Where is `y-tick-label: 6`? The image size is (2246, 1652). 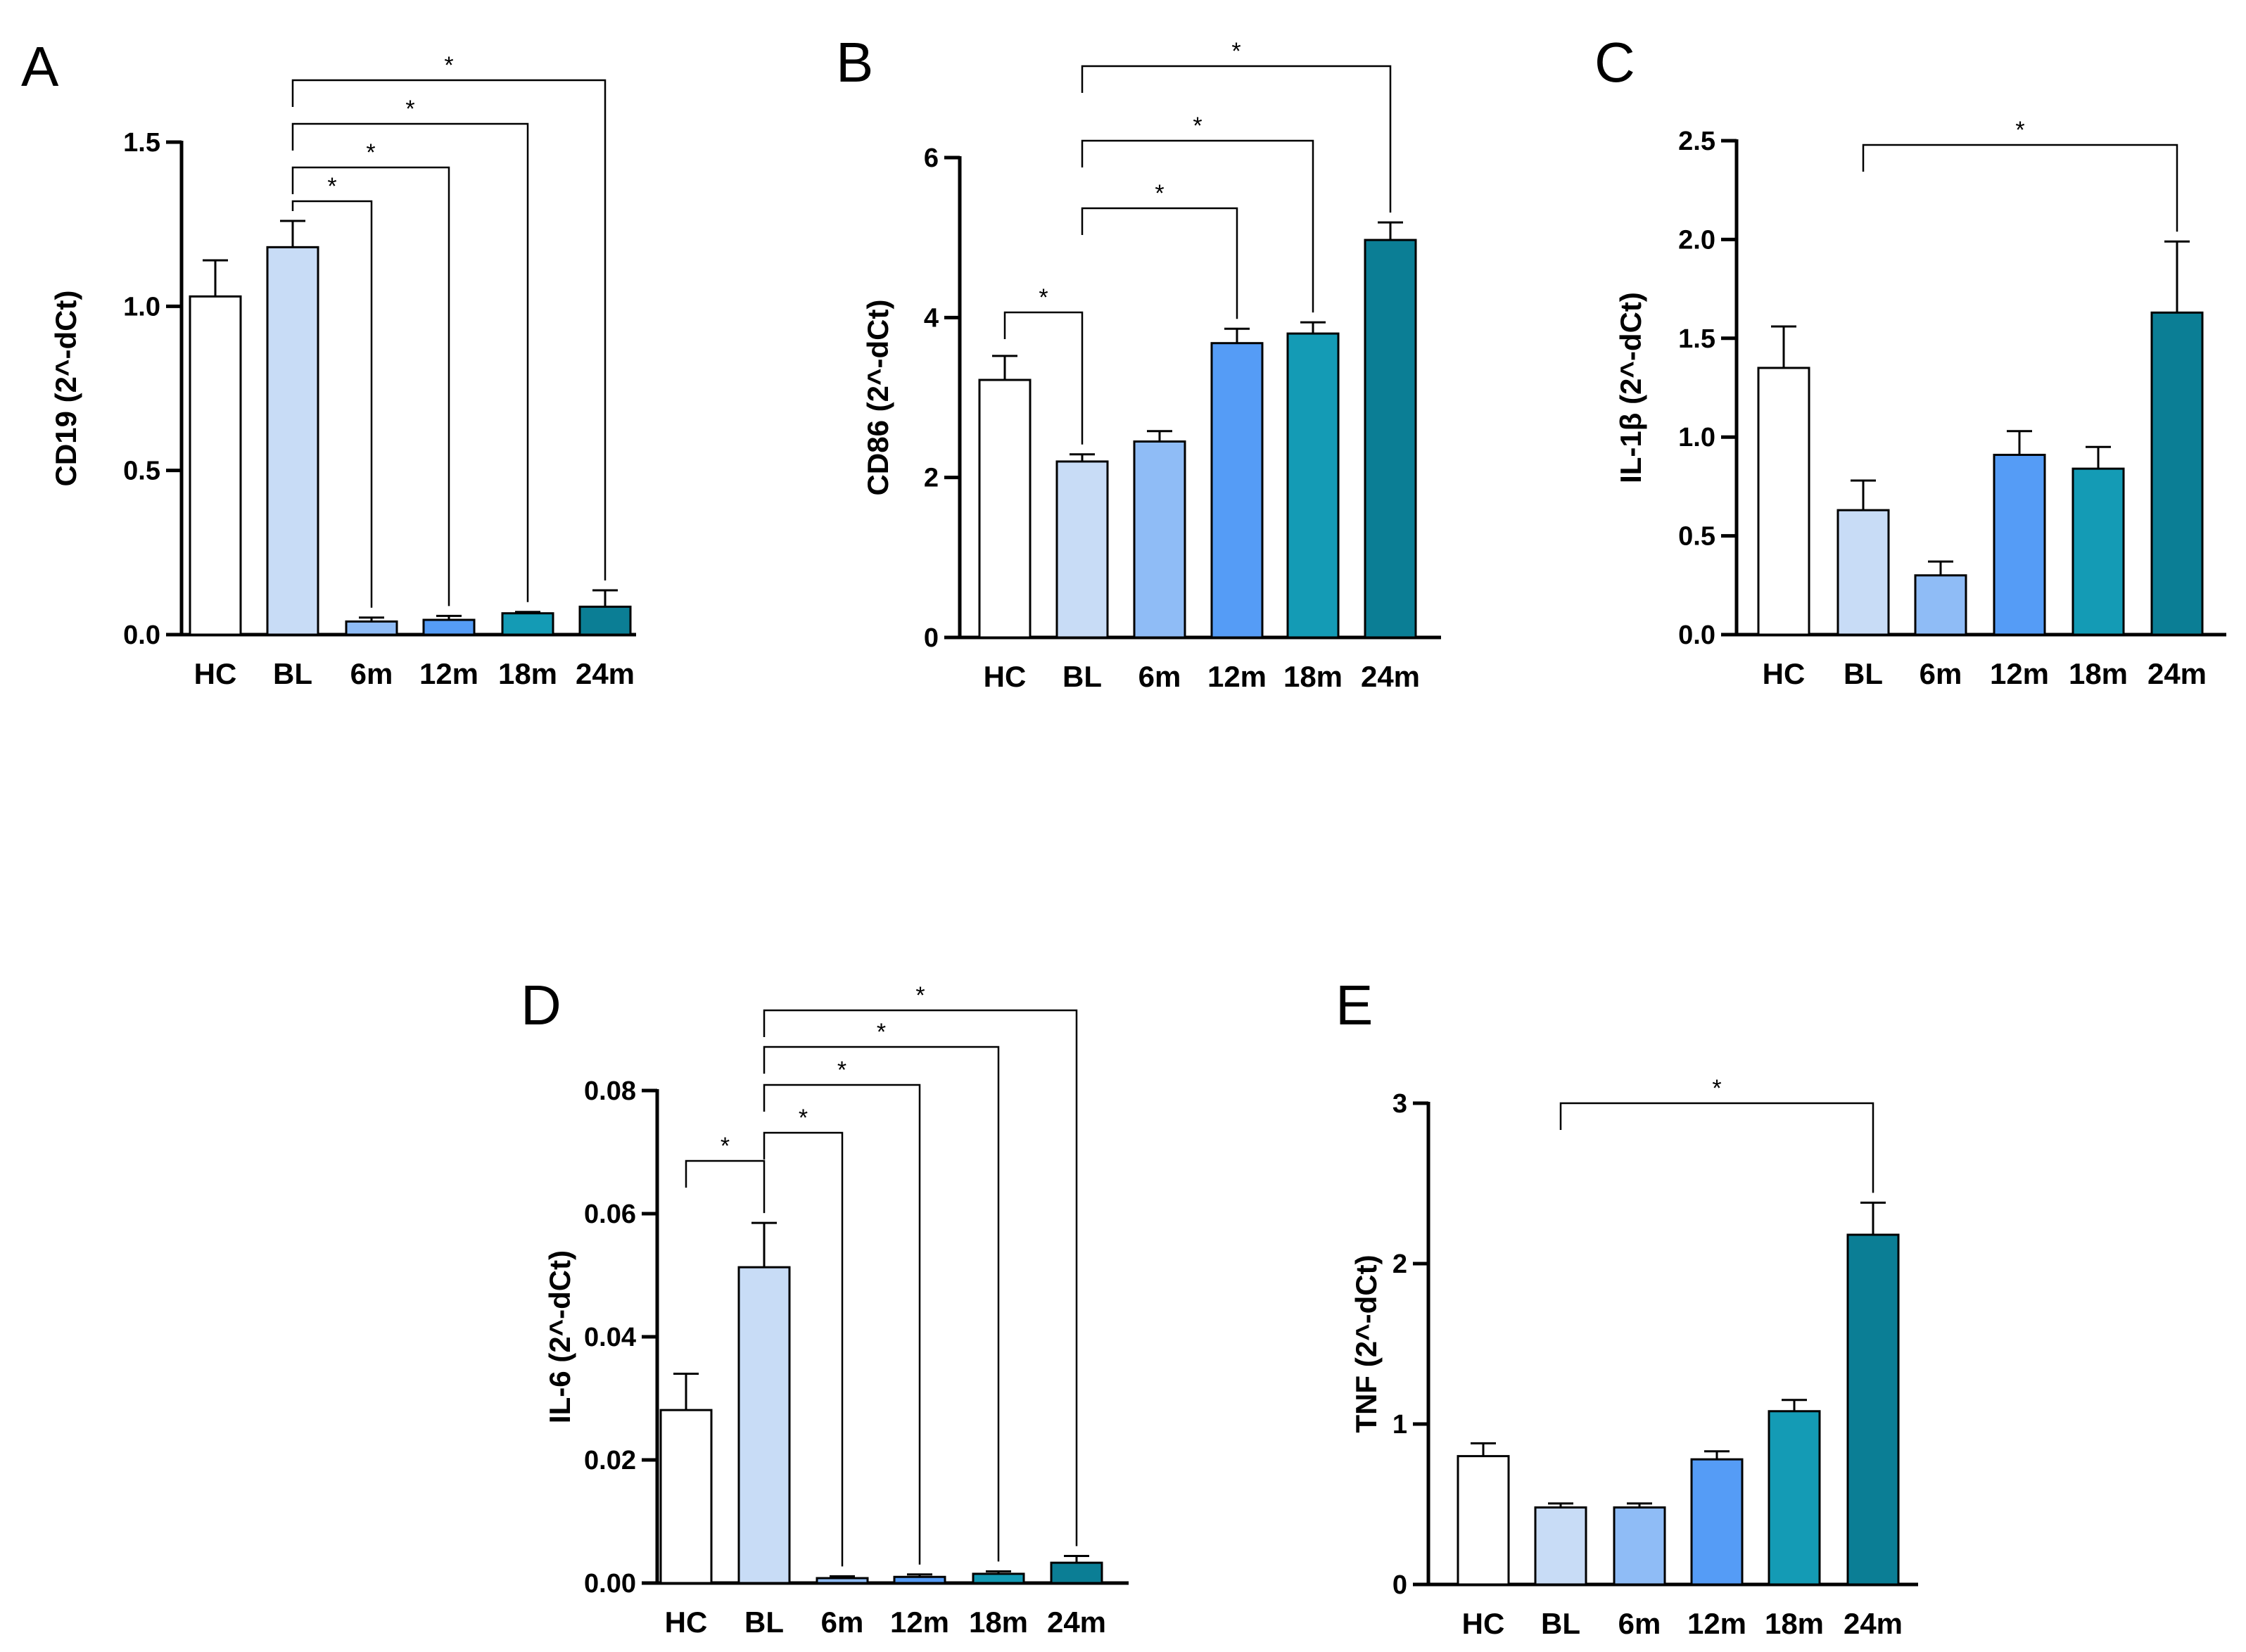
y-tick-label: 6 is located at coordinates (932, 158).